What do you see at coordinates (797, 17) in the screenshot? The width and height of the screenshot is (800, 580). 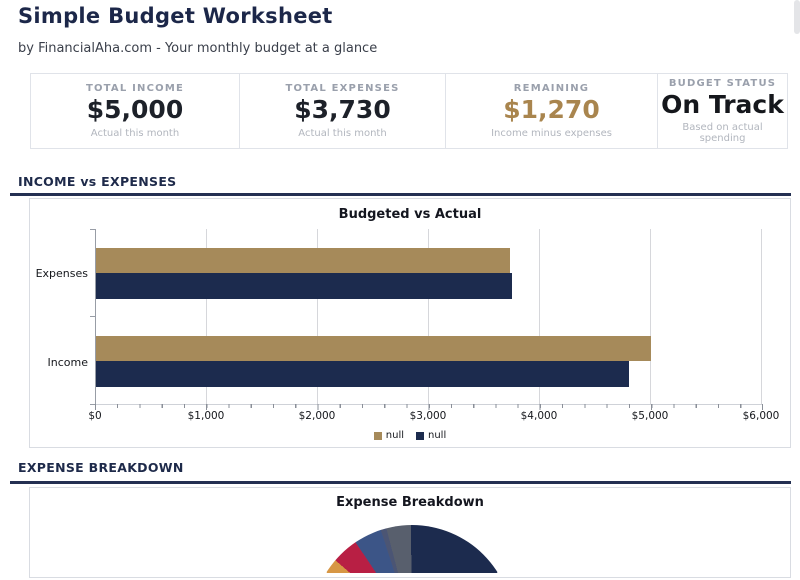 I see `scrollbar-thumb` at bounding box center [797, 17].